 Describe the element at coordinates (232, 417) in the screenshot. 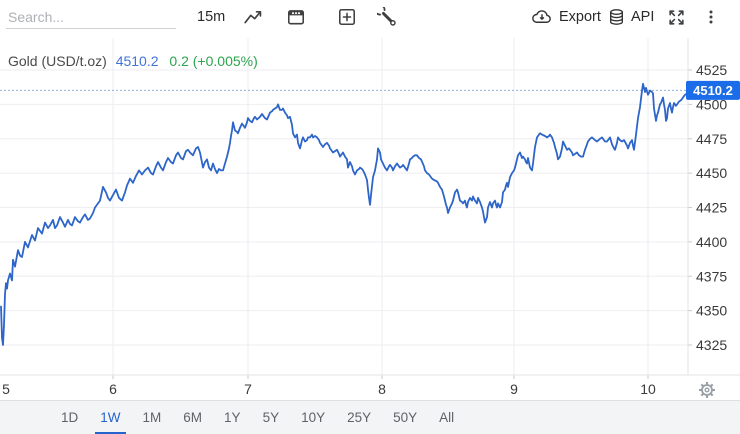

I see `timeframe-1y: 1Y` at that location.